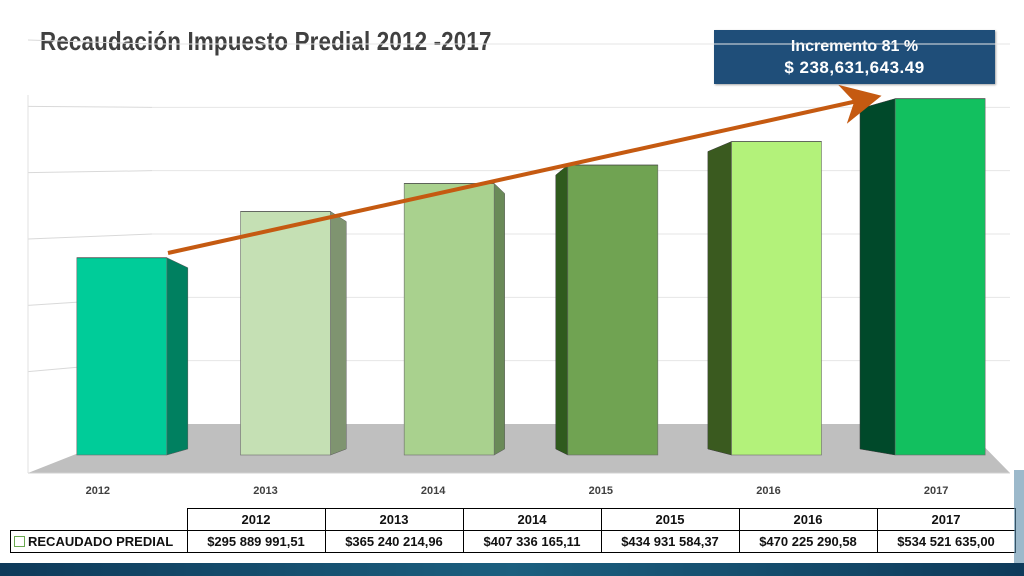 The height and width of the screenshot is (576, 1024). Describe the element at coordinates (946, 541) in the screenshot. I see `table-cell-2017: $534 521 635,00` at that location.